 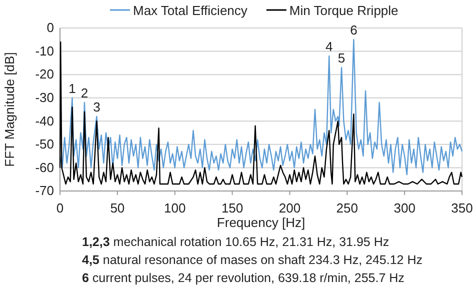 What do you see at coordinates (117, 208) in the screenshot?
I see `x-tick-label: 50` at bounding box center [117, 208].